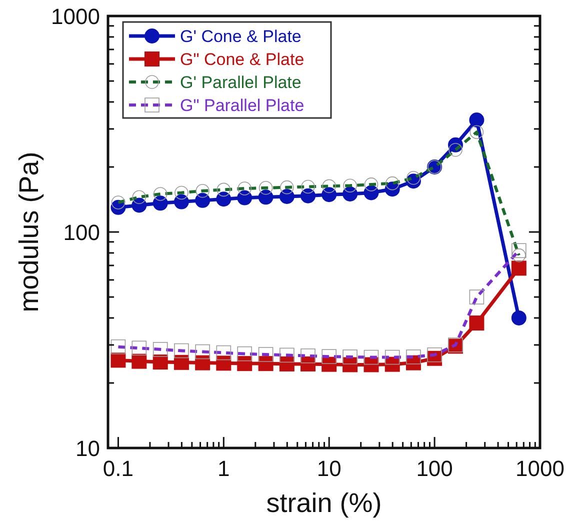 This screenshot has width=568, height=527. What do you see at coordinates (241, 36) in the screenshot?
I see `legend-label: G' Cone & Plate` at bounding box center [241, 36].